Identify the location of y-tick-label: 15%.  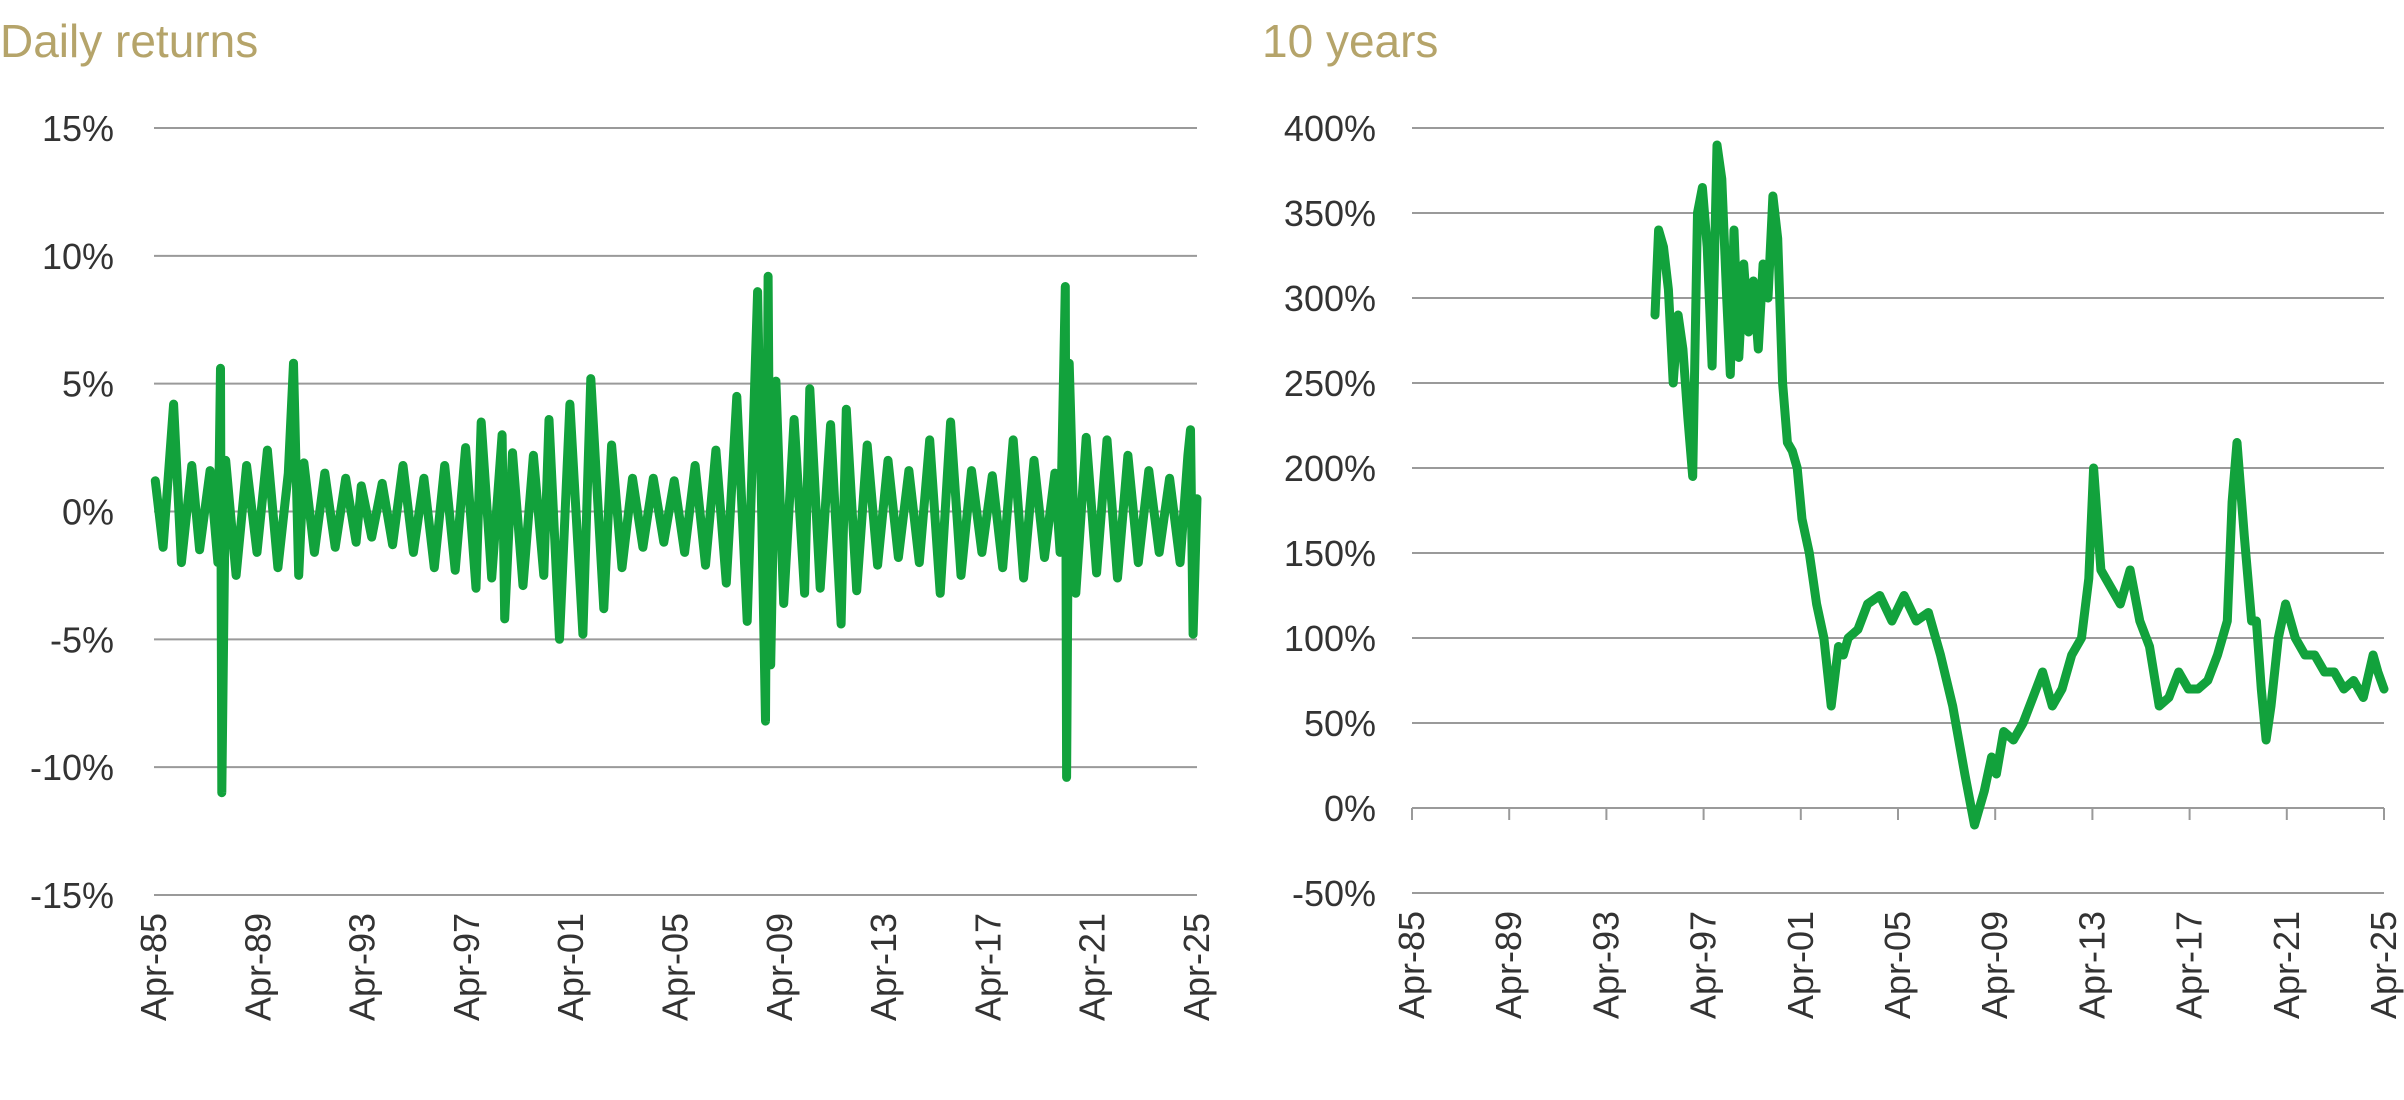
(78, 128).